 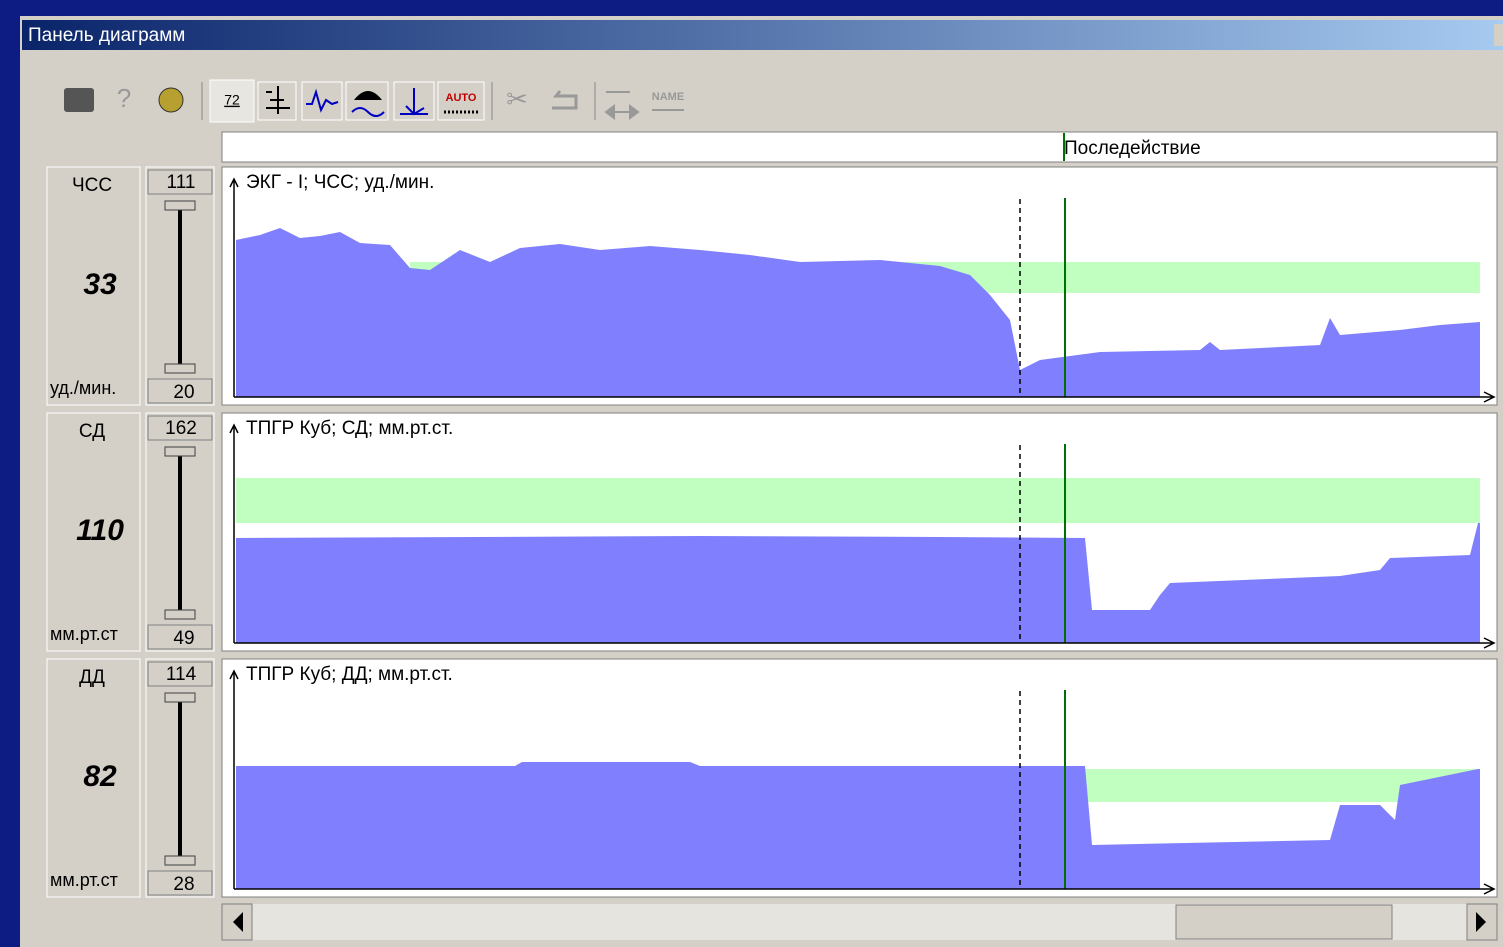 I want to click on scale-icon: 72, so click(x=232, y=100).